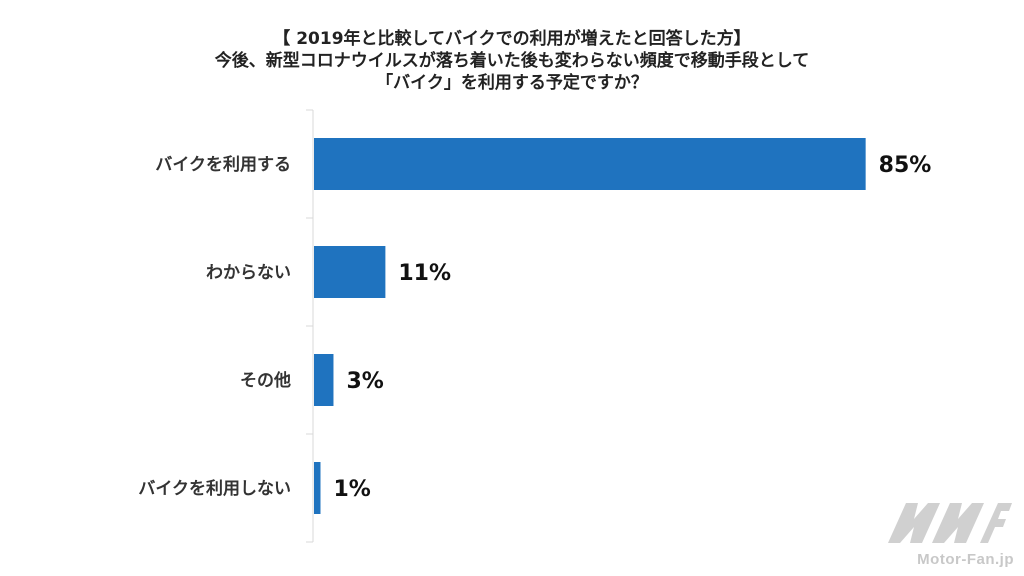  What do you see at coordinates (248, 273) in the screenshot?
I see `category-label: わからない` at bounding box center [248, 273].